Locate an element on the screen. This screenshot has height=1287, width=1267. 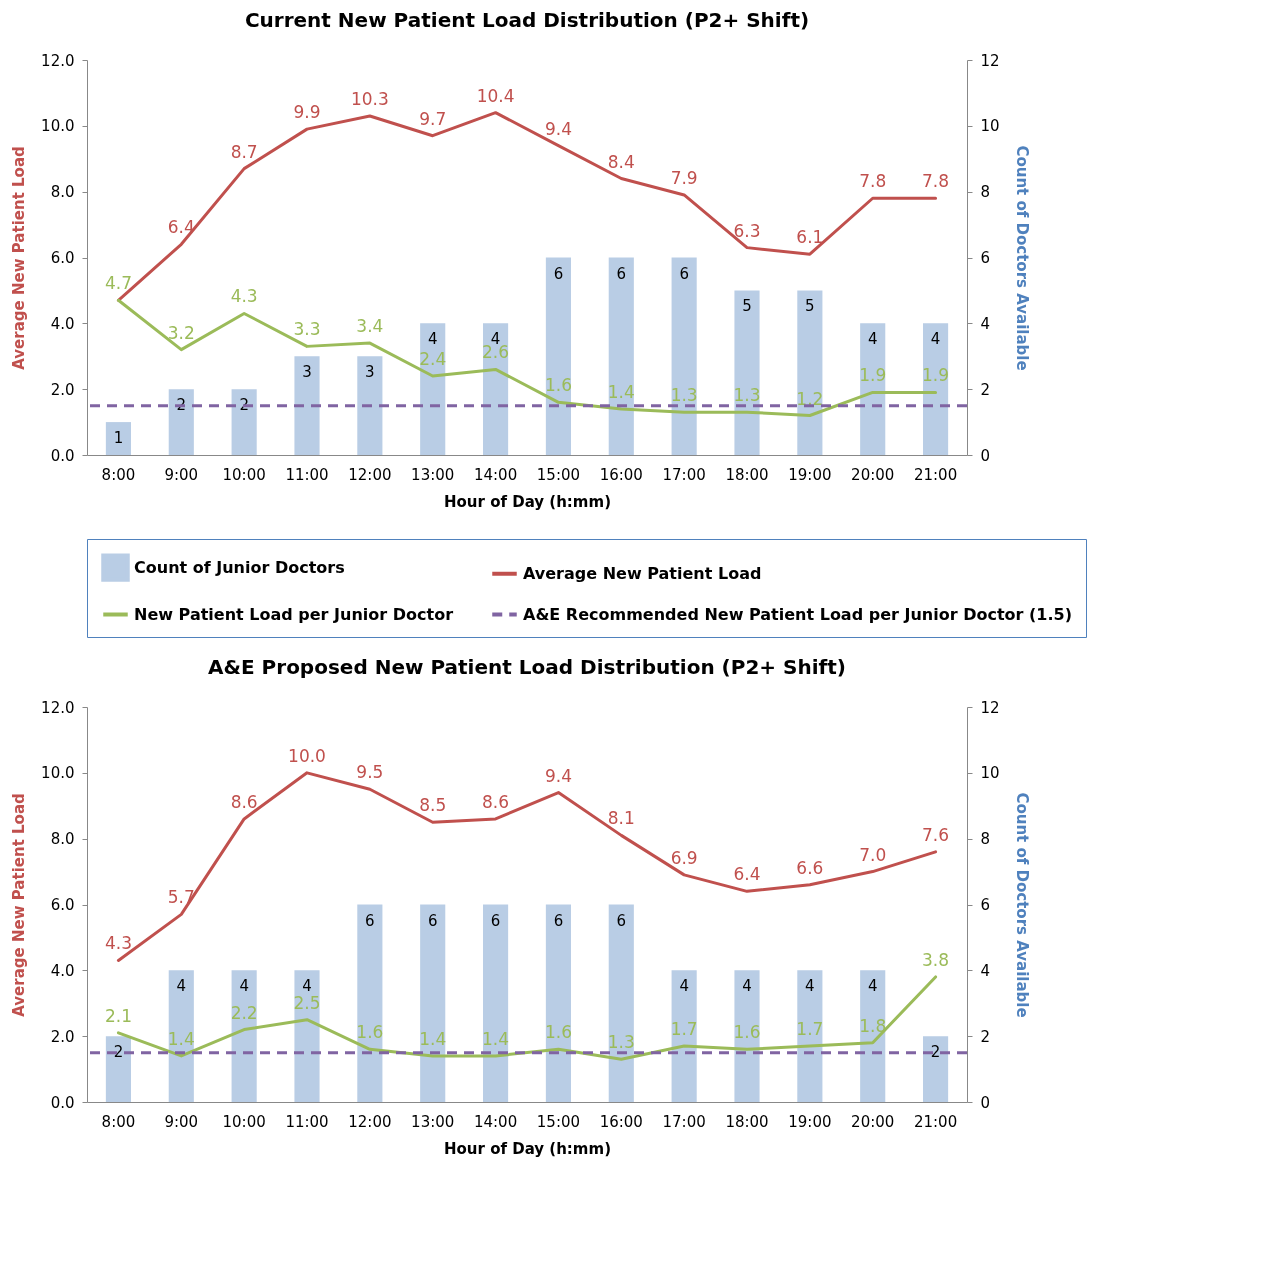
x-tick-label: 12:00 is located at coordinates (370, 474).